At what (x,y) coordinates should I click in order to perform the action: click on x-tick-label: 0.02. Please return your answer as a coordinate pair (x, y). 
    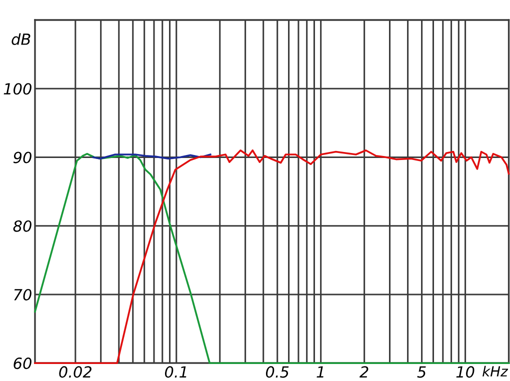
    Looking at the image, I should click on (75, 372).